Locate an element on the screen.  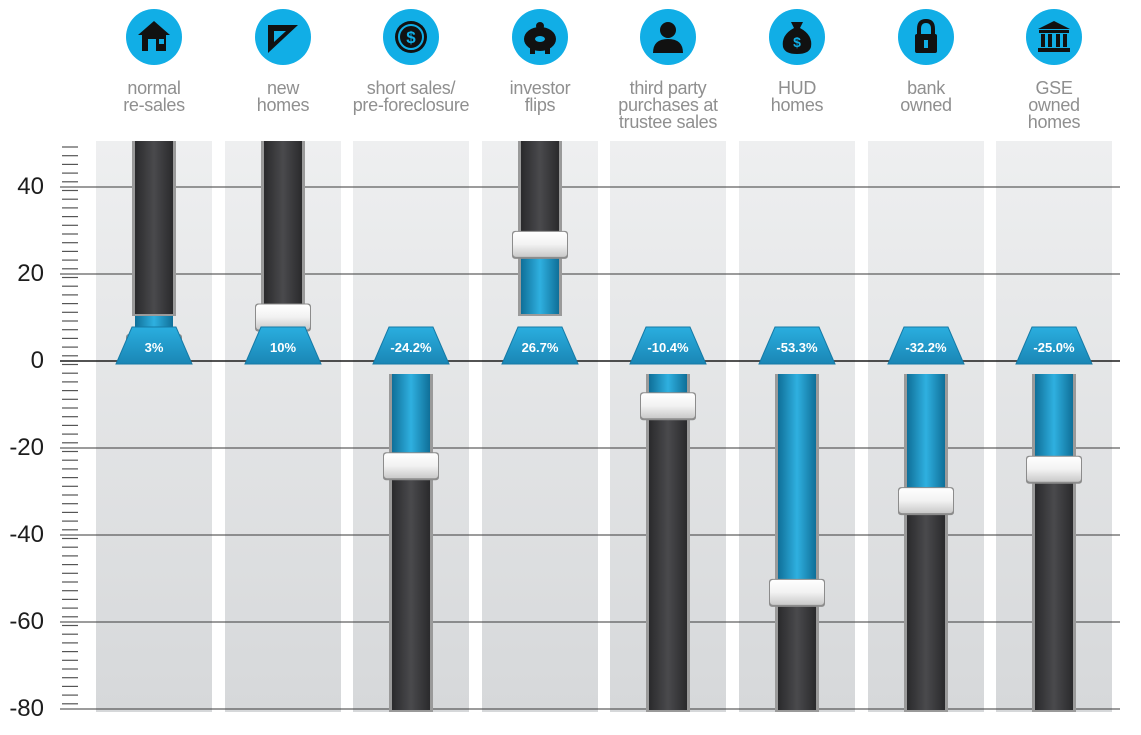
category-label-line: flips is located at coordinates (540, 105).